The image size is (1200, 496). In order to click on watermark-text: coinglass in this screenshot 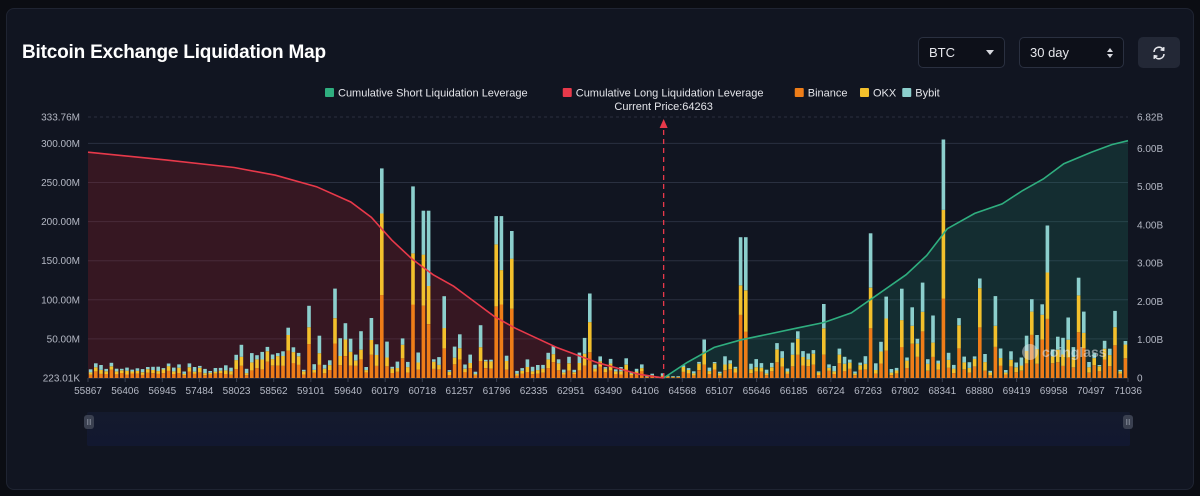, I will do `click(1074, 352)`.